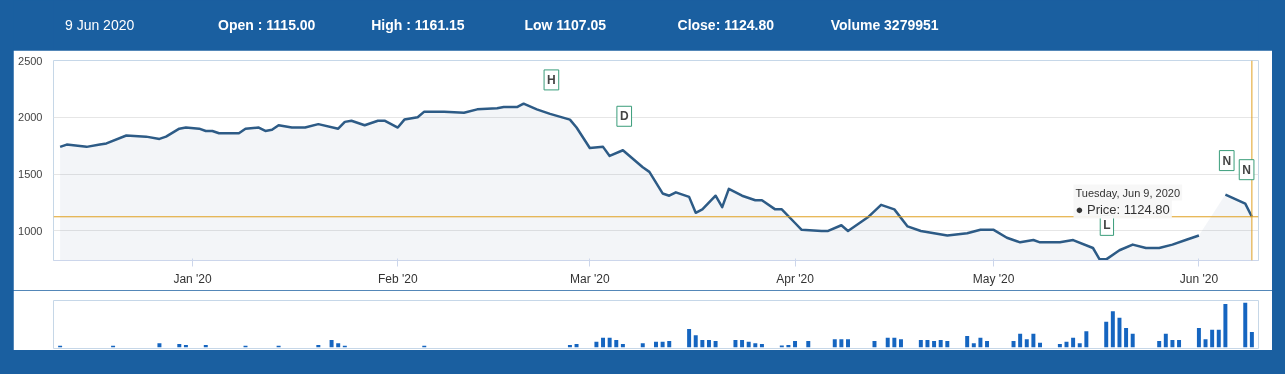 The width and height of the screenshot is (1285, 374). I want to click on annotation: D, so click(624, 116).